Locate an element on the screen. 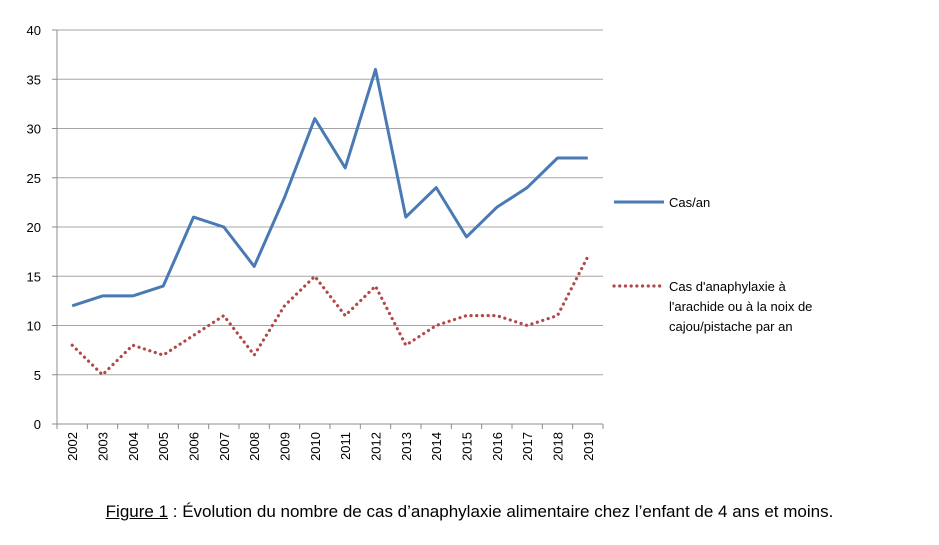 This screenshot has height=545, width=939. x-tick-label: 2011 is located at coordinates (345, 446).